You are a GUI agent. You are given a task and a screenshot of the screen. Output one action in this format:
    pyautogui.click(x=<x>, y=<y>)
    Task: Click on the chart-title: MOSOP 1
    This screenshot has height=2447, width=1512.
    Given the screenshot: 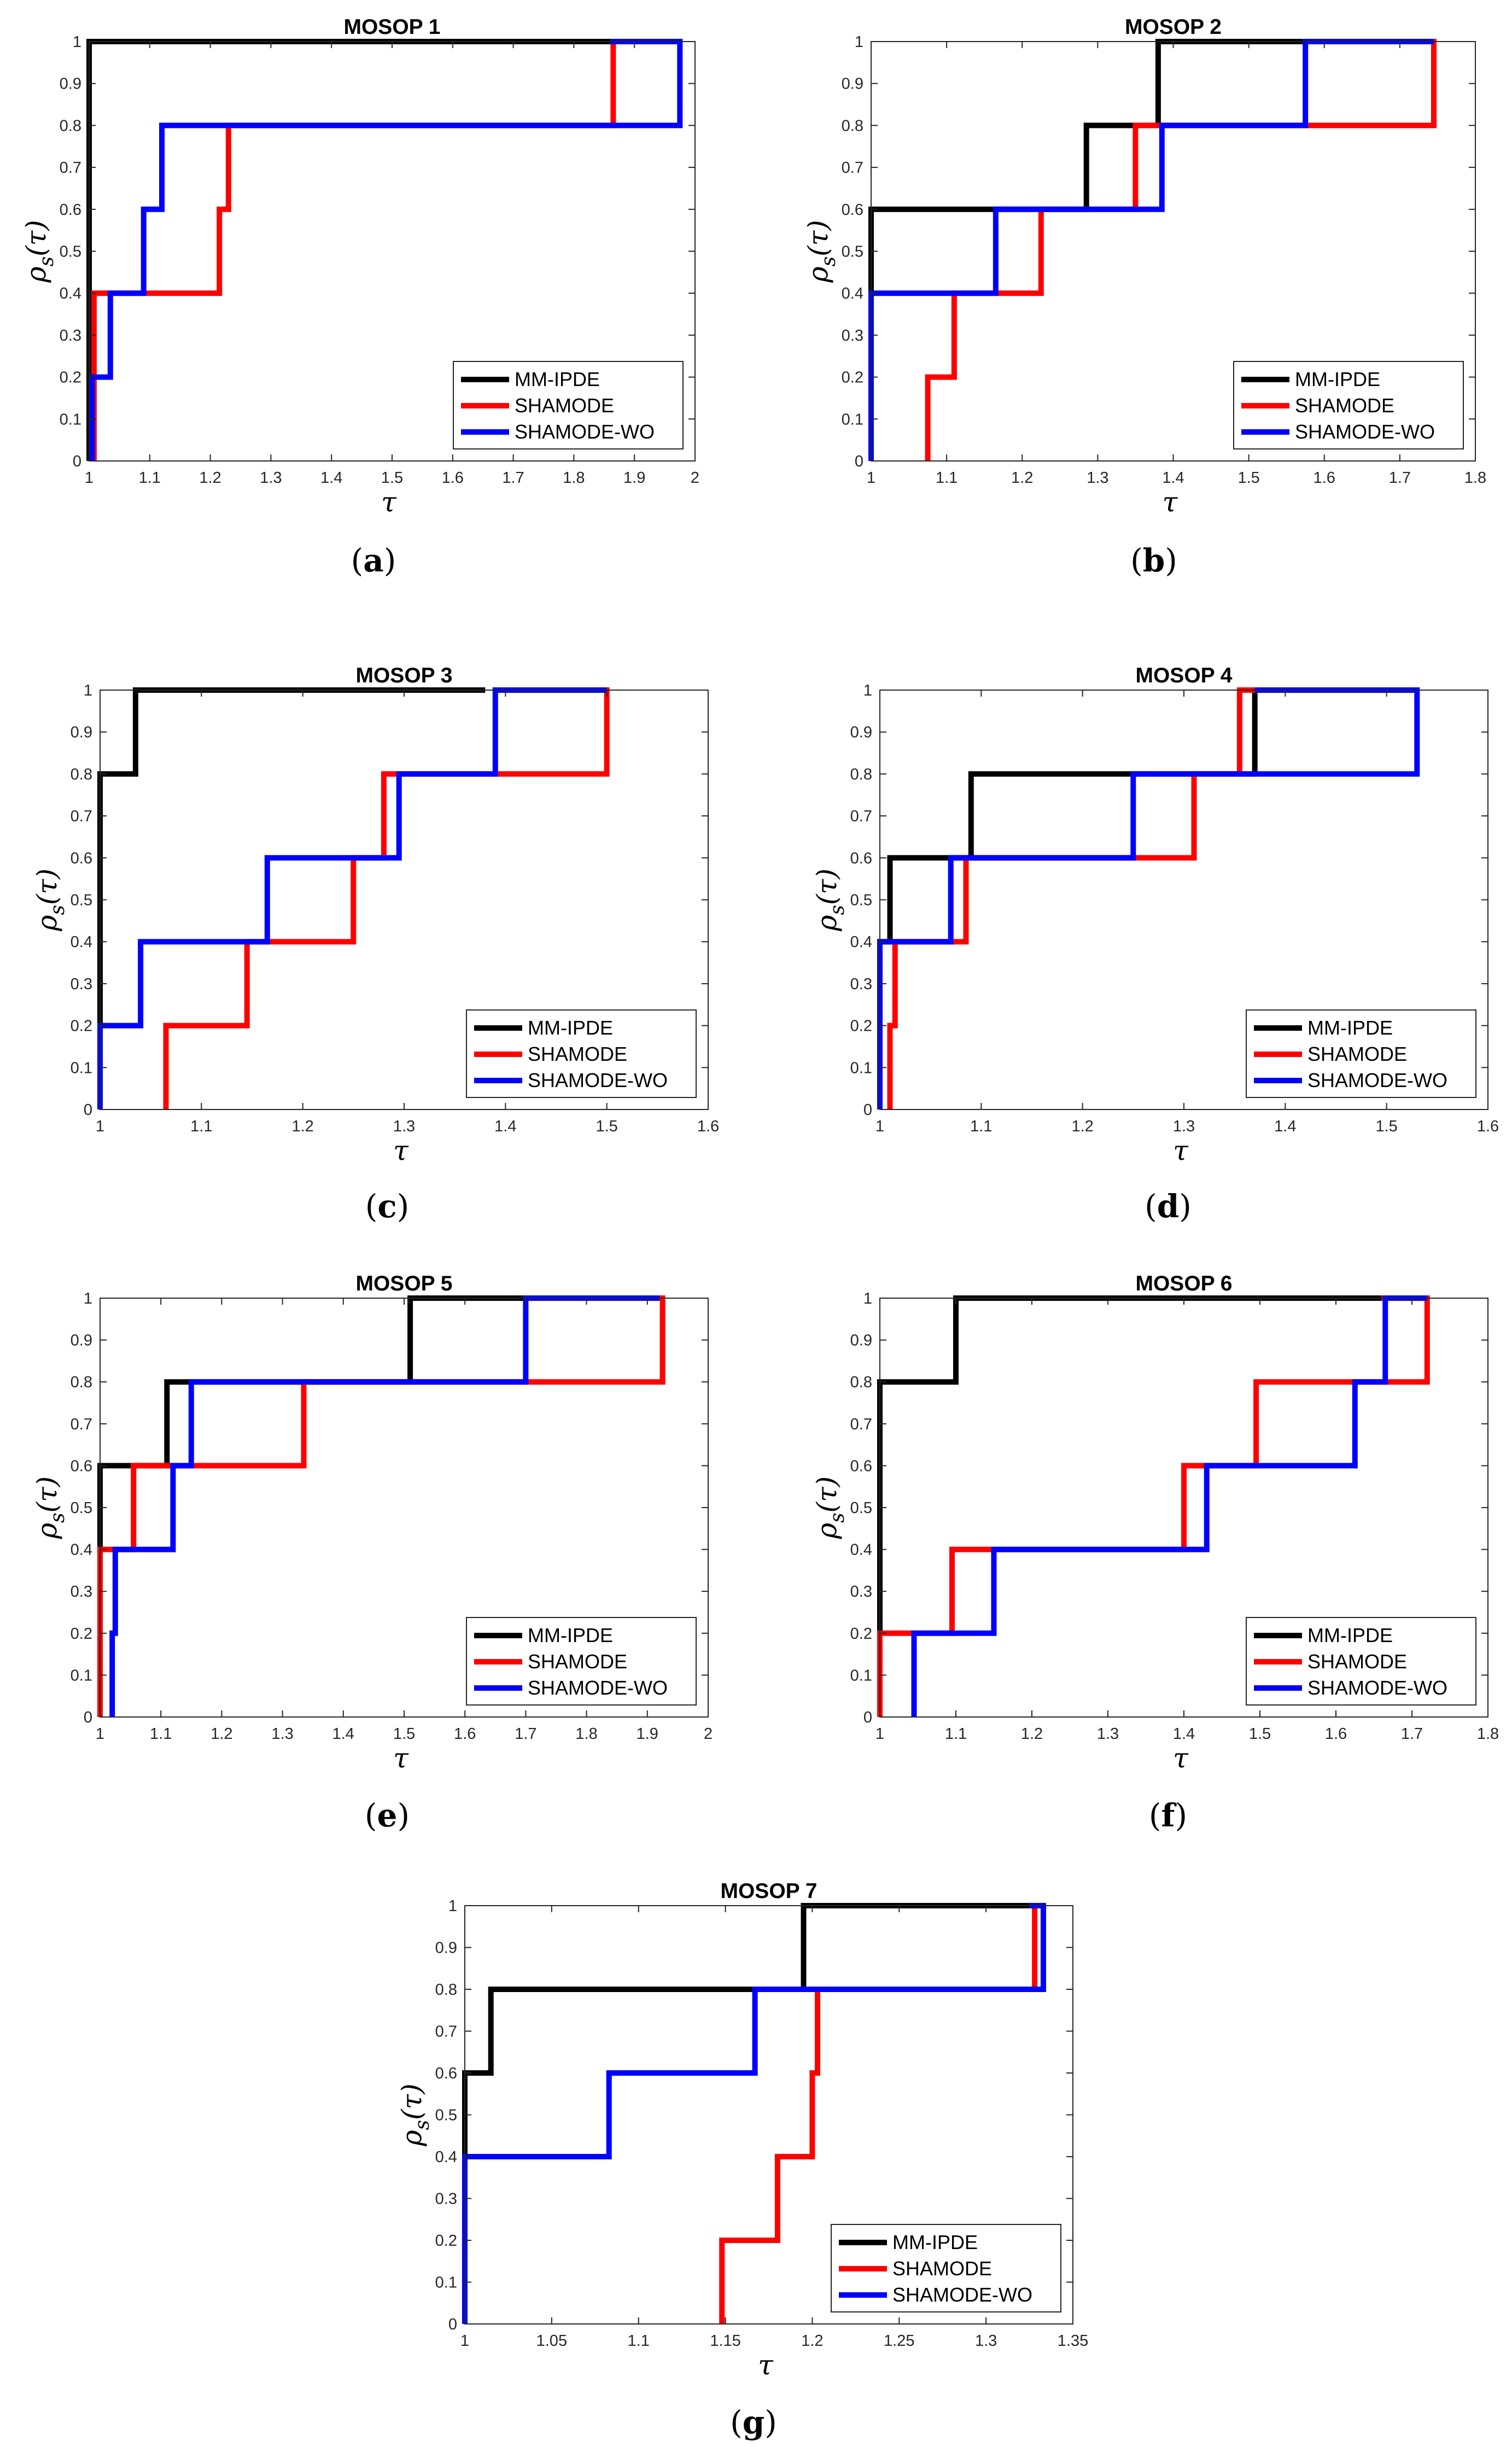 What is the action you would take?
    pyautogui.click(x=391, y=27)
    